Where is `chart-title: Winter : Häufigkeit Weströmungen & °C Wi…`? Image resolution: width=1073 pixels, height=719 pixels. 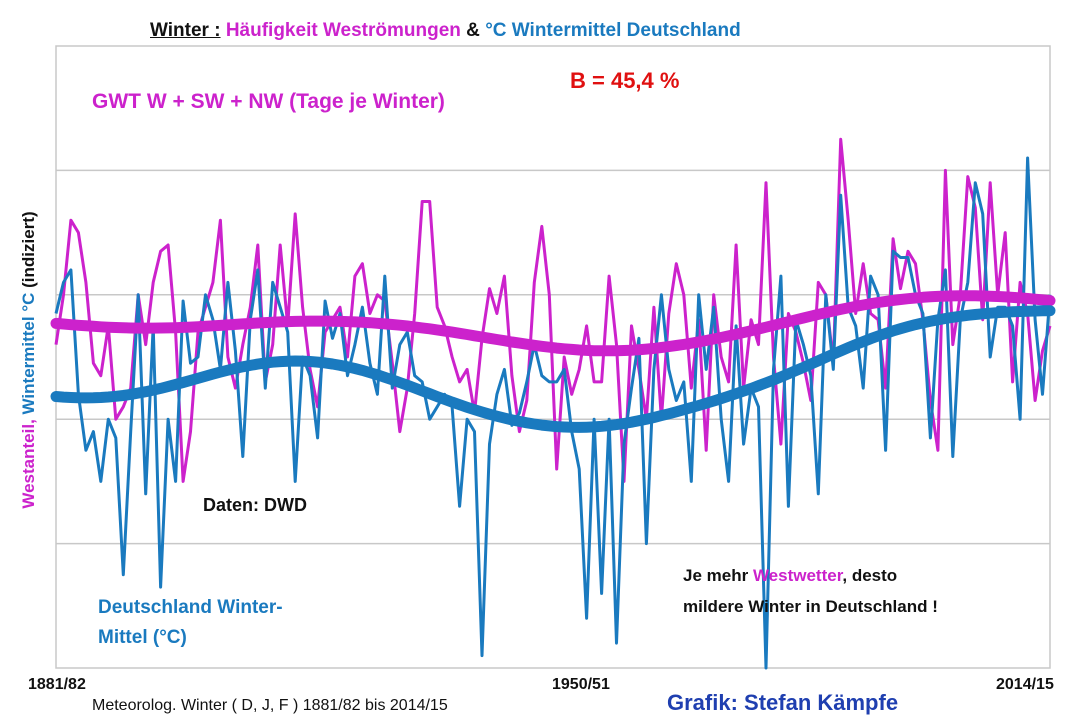
chart-title: Winter : Häufigkeit Weströmungen & °C Wi… is located at coordinates (445, 31).